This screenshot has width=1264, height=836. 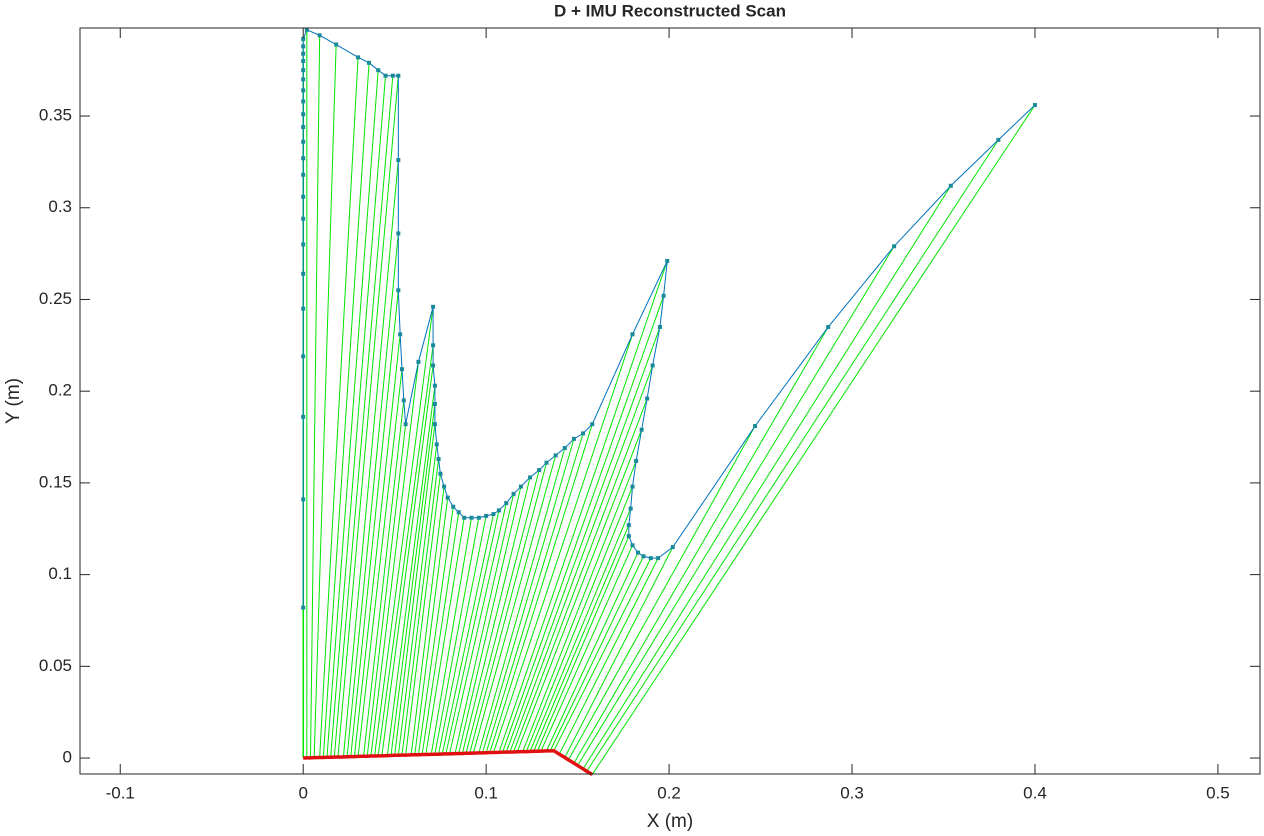 What do you see at coordinates (1218, 792) in the screenshot?
I see `x-tick-label: 0.5` at bounding box center [1218, 792].